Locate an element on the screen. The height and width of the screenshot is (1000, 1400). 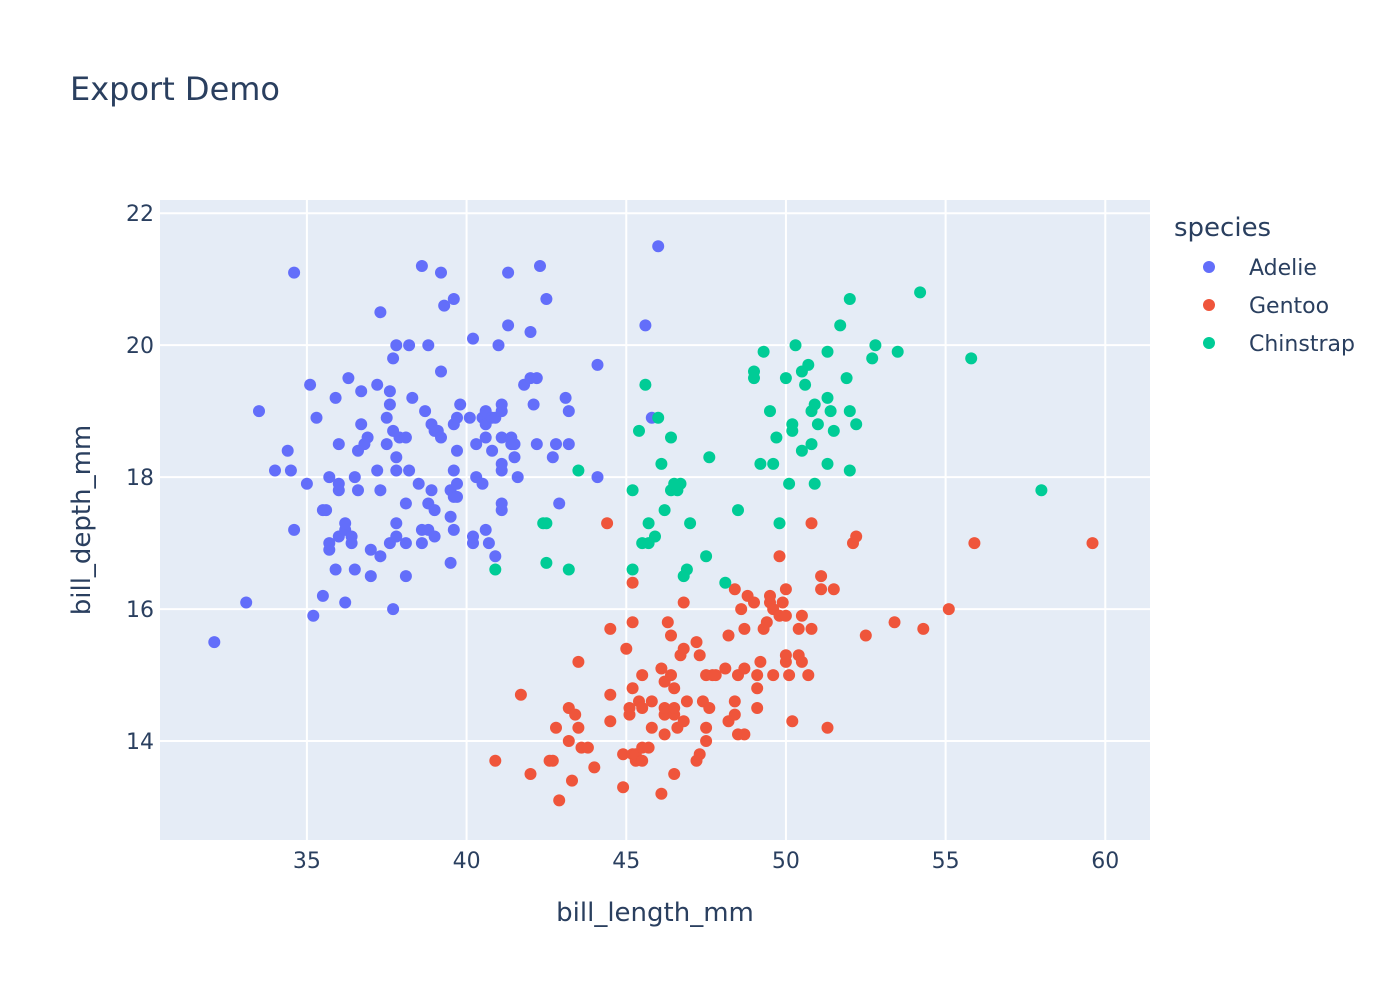
legend: species Adelie Gentoo Chinstrap is located at coordinates (1264, 285).